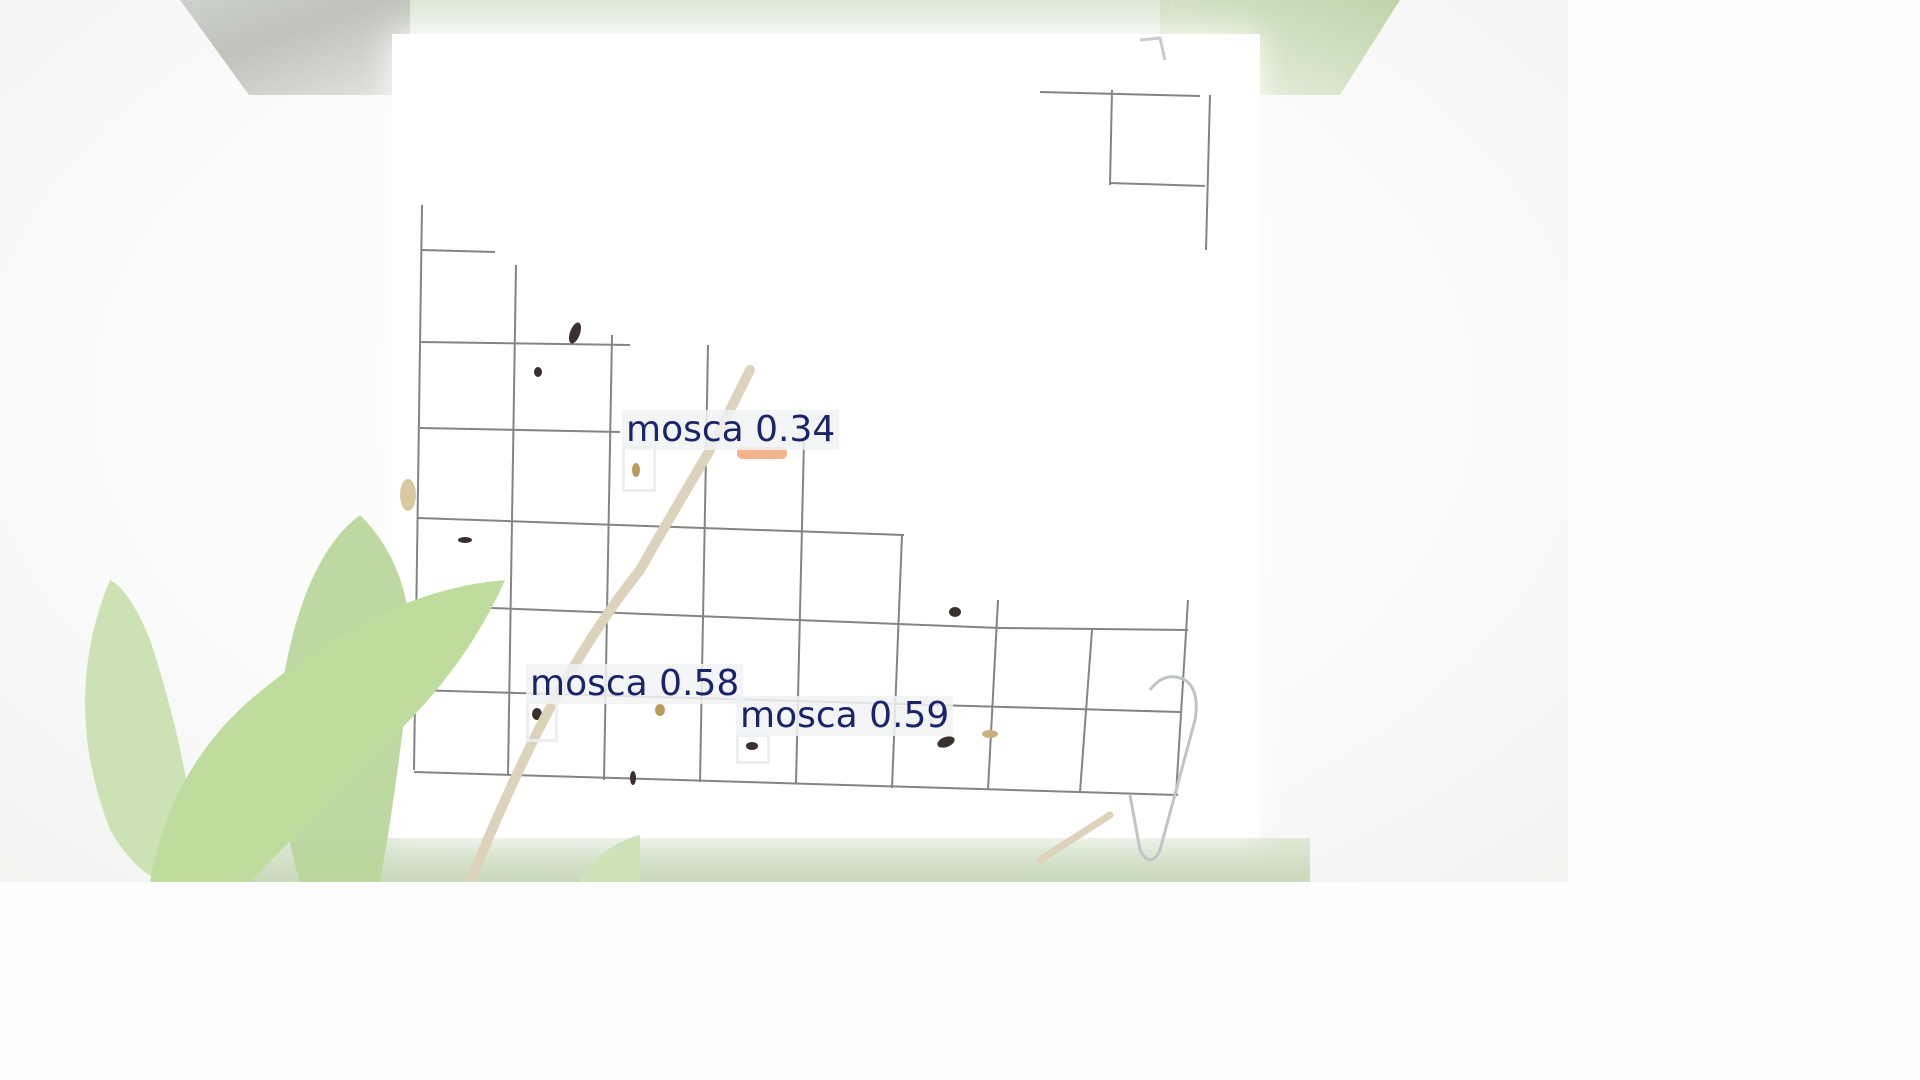 The width and height of the screenshot is (1920, 1080). What do you see at coordinates (790, 20) in the screenshot?
I see `background-foliage-top` at bounding box center [790, 20].